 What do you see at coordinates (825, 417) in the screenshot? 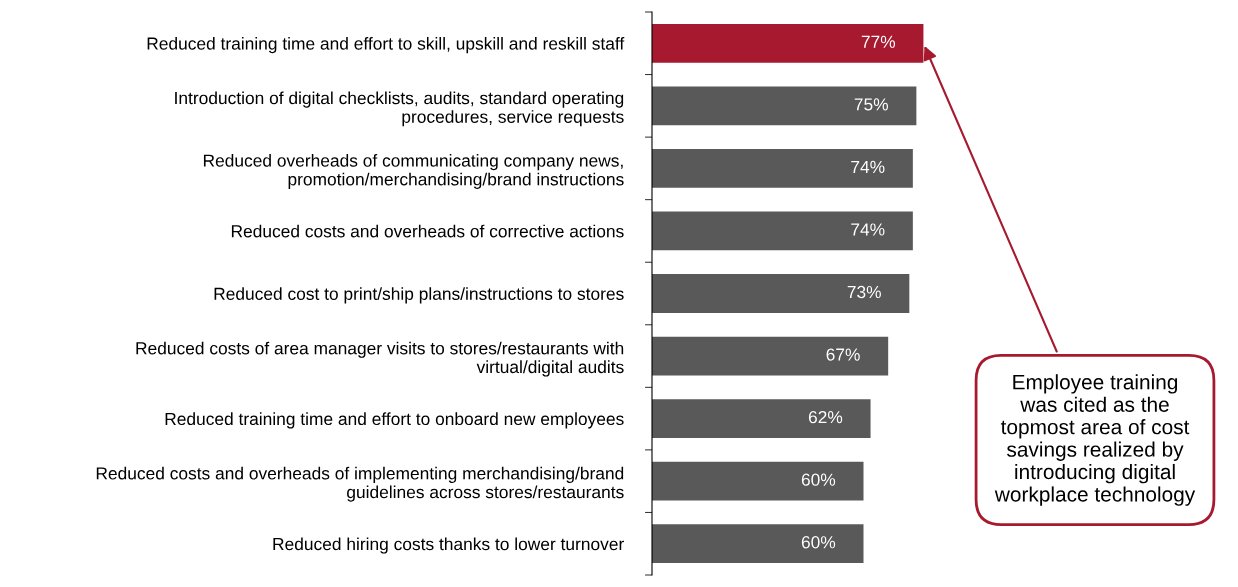
I see `data-label: 62%` at bounding box center [825, 417].